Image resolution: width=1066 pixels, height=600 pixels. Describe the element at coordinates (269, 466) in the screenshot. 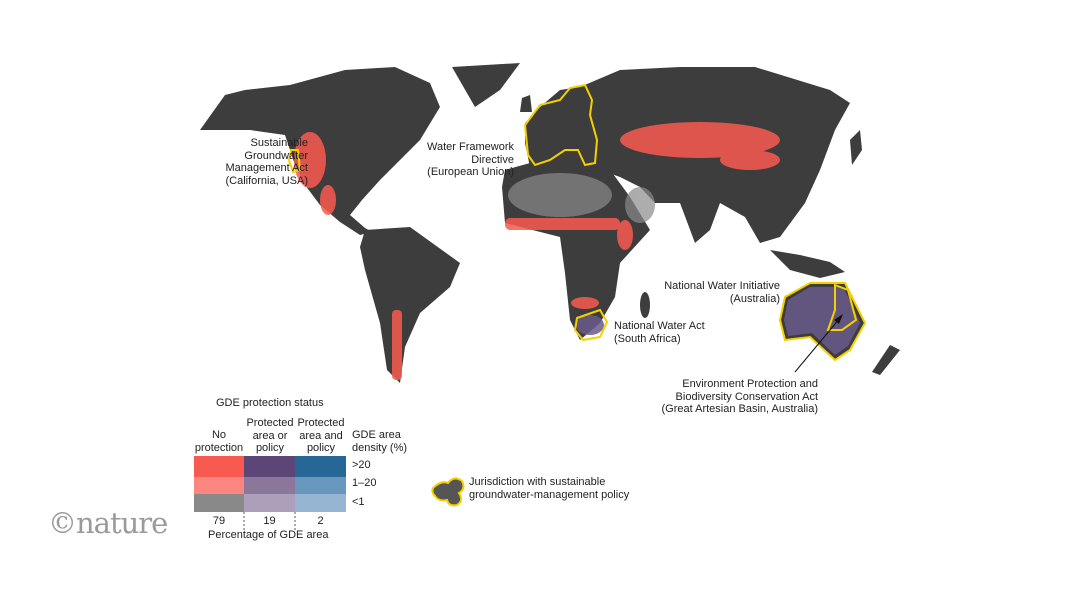

I see `legend-swatch-r0-c1` at that location.